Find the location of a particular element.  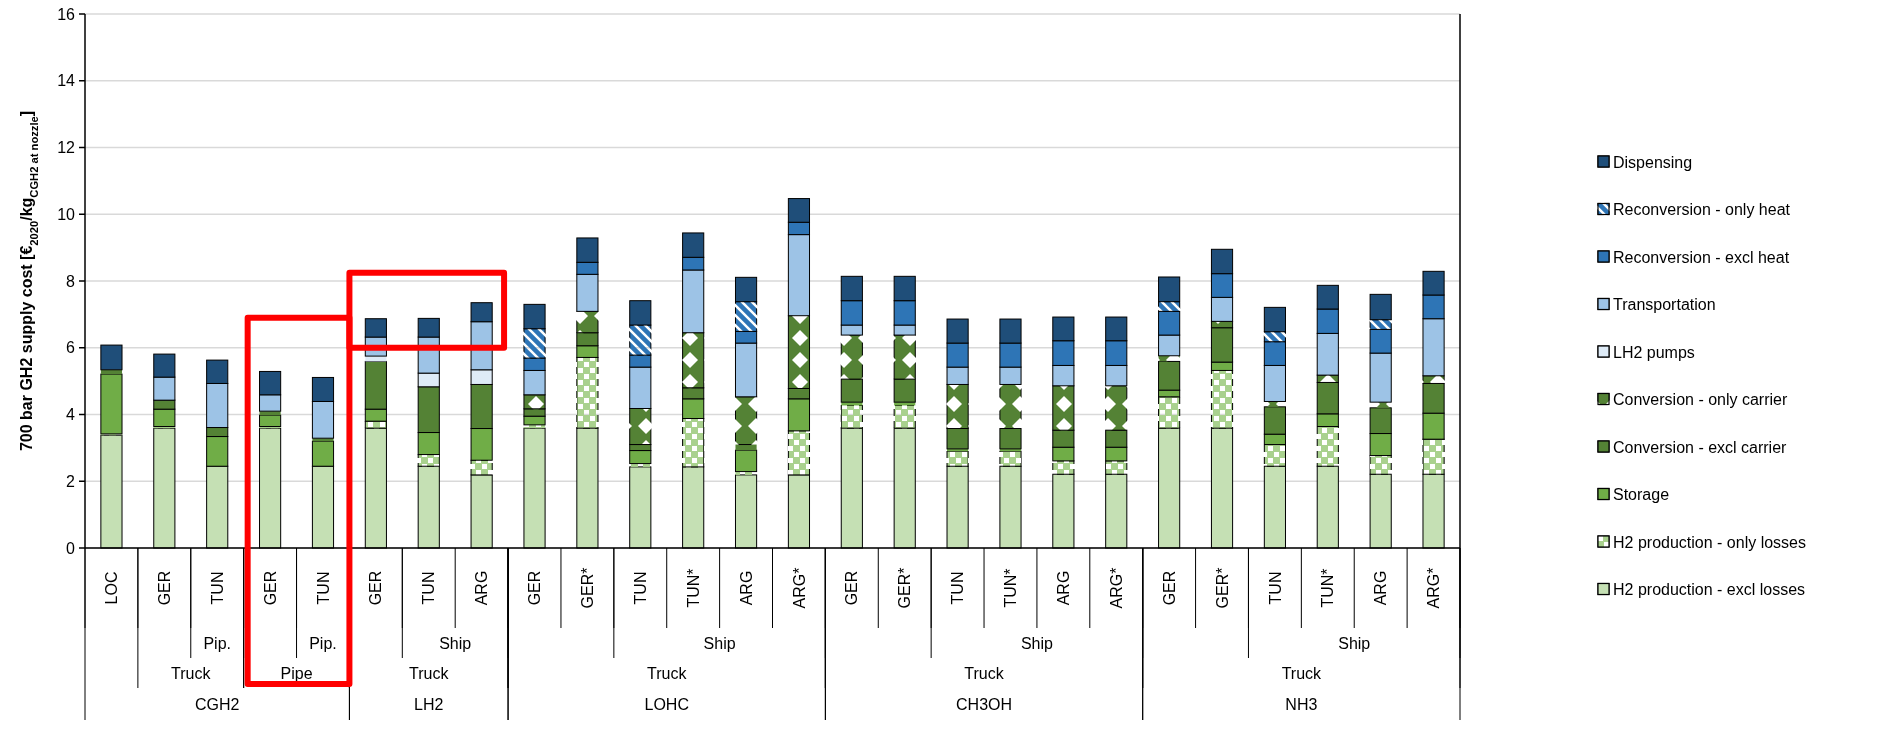

legend-label: Conversion - excl carrier is located at coordinates (1700, 447).